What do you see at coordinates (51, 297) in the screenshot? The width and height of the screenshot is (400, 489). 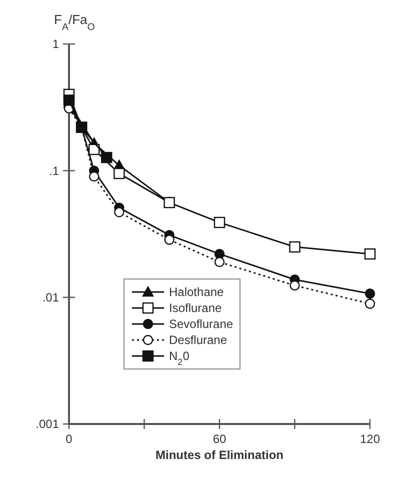 I see `y-tick-label: .01` at bounding box center [51, 297].